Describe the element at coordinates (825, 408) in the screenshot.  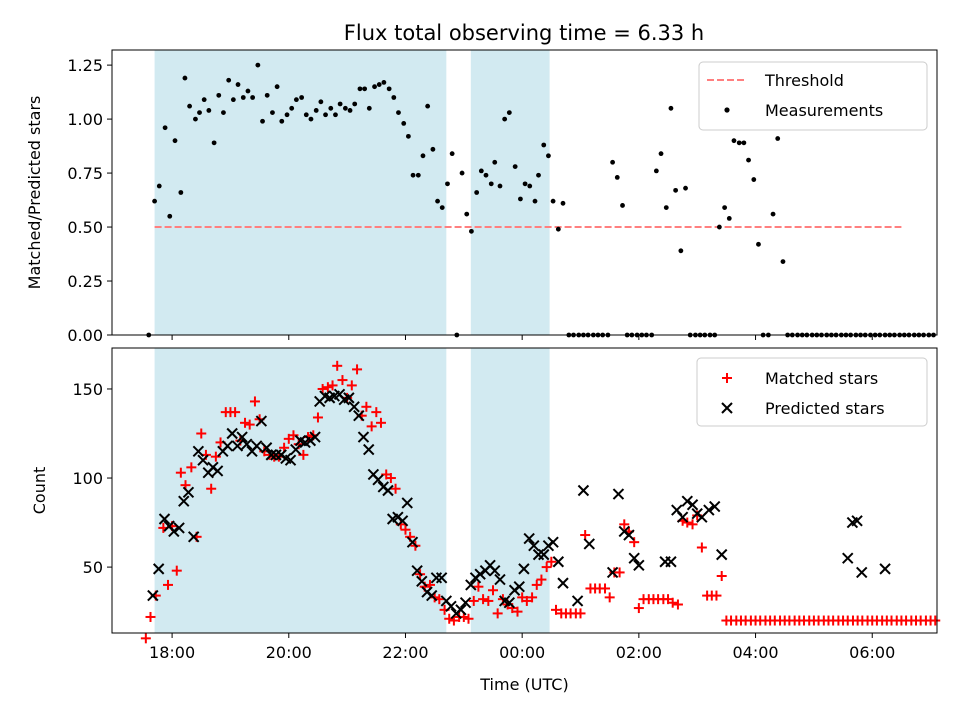
I see `legend-predicted-label: Predicted stars` at that location.